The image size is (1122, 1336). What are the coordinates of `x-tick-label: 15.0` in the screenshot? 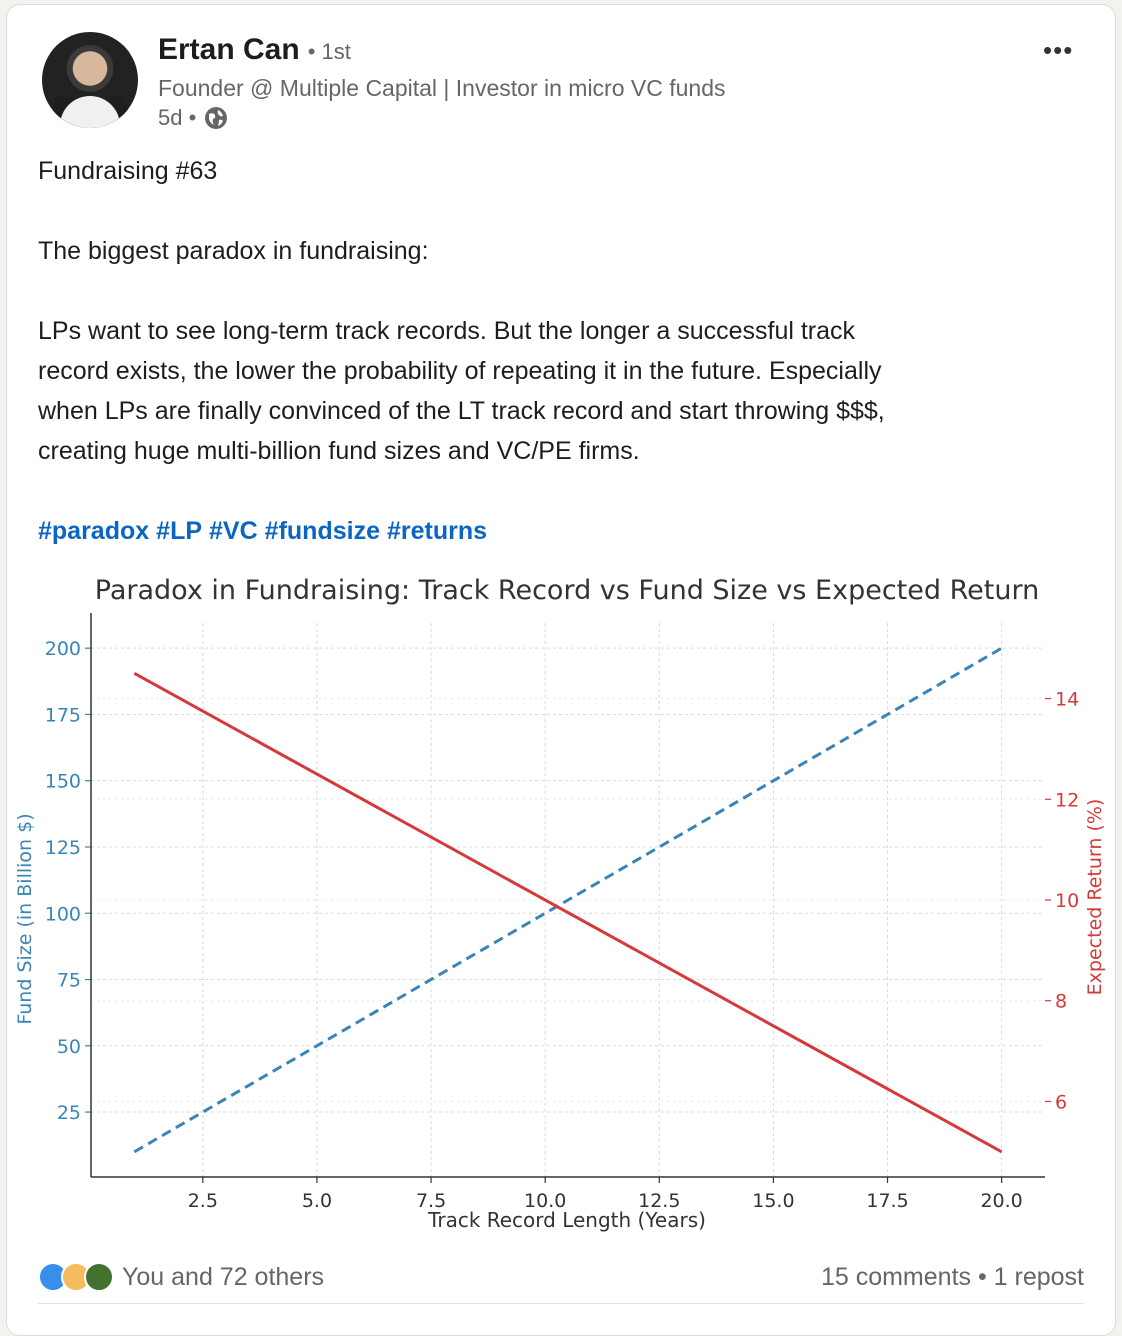 It's located at (773, 1201).